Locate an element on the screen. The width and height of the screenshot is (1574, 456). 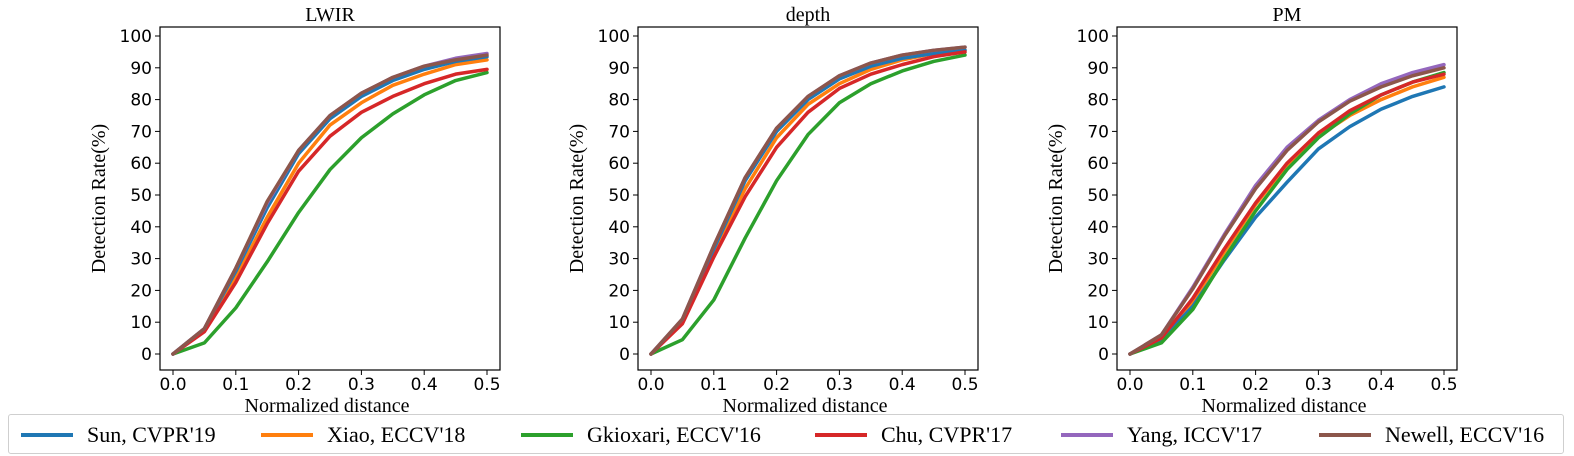
legend-item-gkioxari: Gkioxari, ECCV'16 is located at coordinates (641, 435).